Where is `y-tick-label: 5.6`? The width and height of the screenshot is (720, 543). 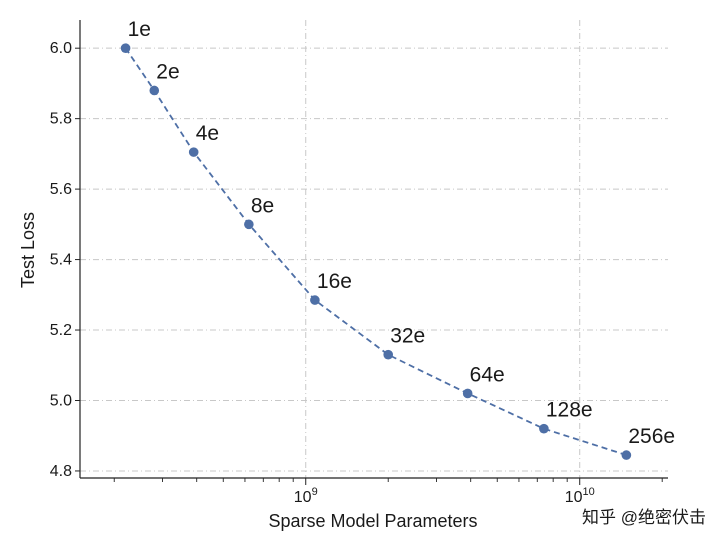 y-tick-label: 5.6 is located at coordinates (61, 189).